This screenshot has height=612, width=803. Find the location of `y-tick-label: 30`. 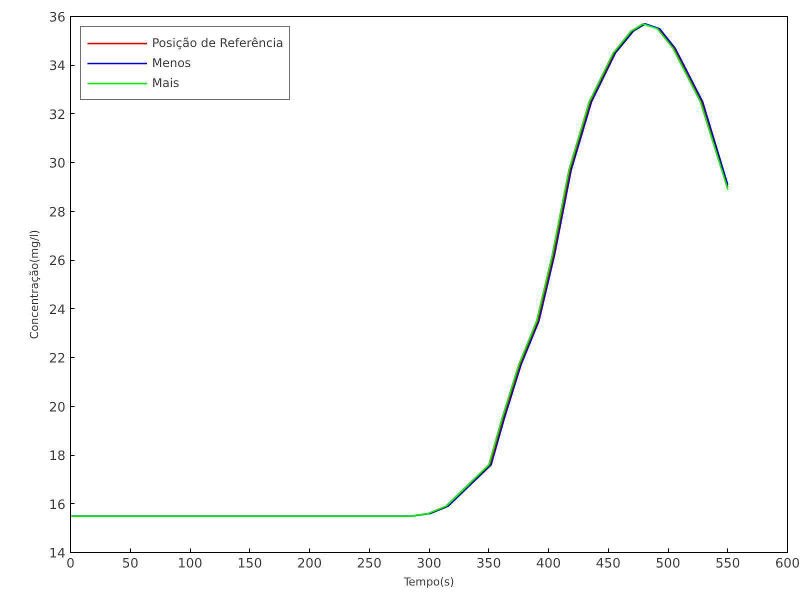

y-tick-label: 30 is located at coordinates (57, 164).